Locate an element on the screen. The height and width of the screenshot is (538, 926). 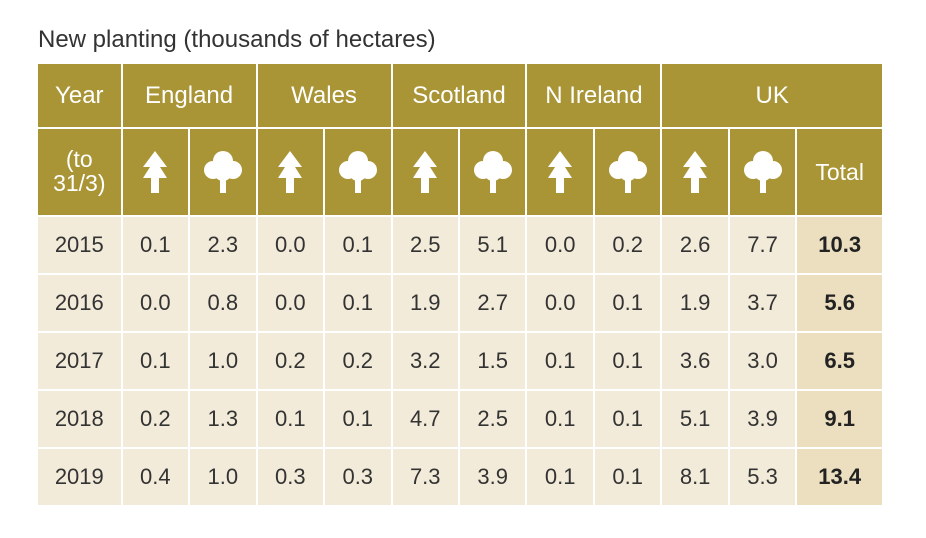
value-cell: 8.1 is located at coordinates (696, 476).